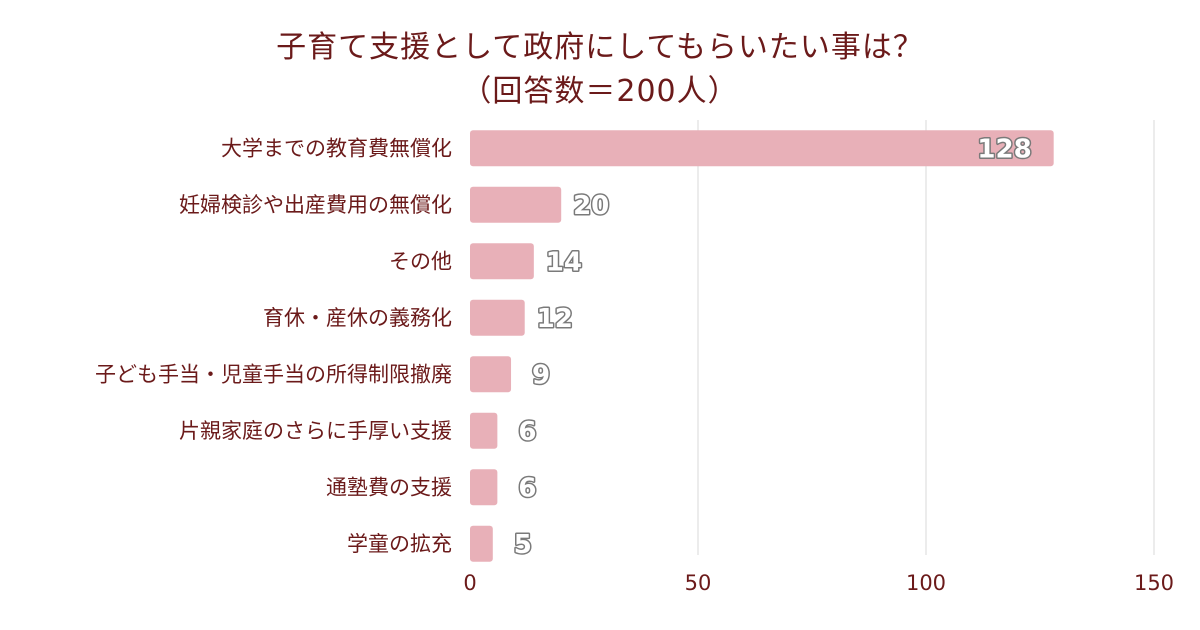  I want to click on category-label: 学童の拡充, so click(399, 544).